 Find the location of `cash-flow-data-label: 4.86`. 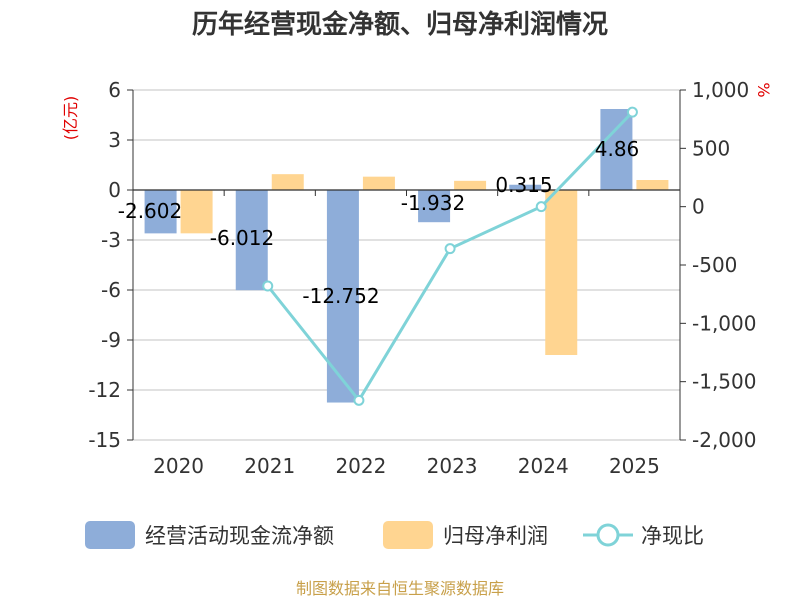

cash-flow-data-label: 4.86 is located at coordinates (617, 149).